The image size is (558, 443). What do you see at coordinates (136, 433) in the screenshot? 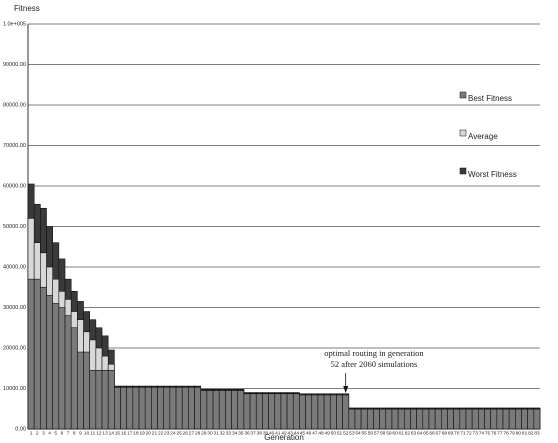
I see `x-tick-label: 18` at bounding box center [136, 433].